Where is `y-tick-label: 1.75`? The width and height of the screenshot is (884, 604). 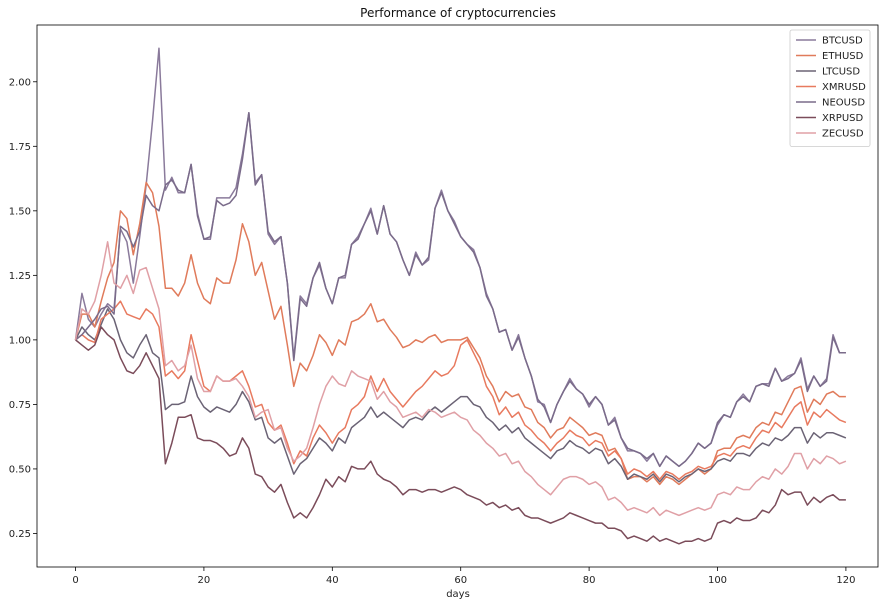 y-tick-label: 1.75 is located at coordinates (20, 147).